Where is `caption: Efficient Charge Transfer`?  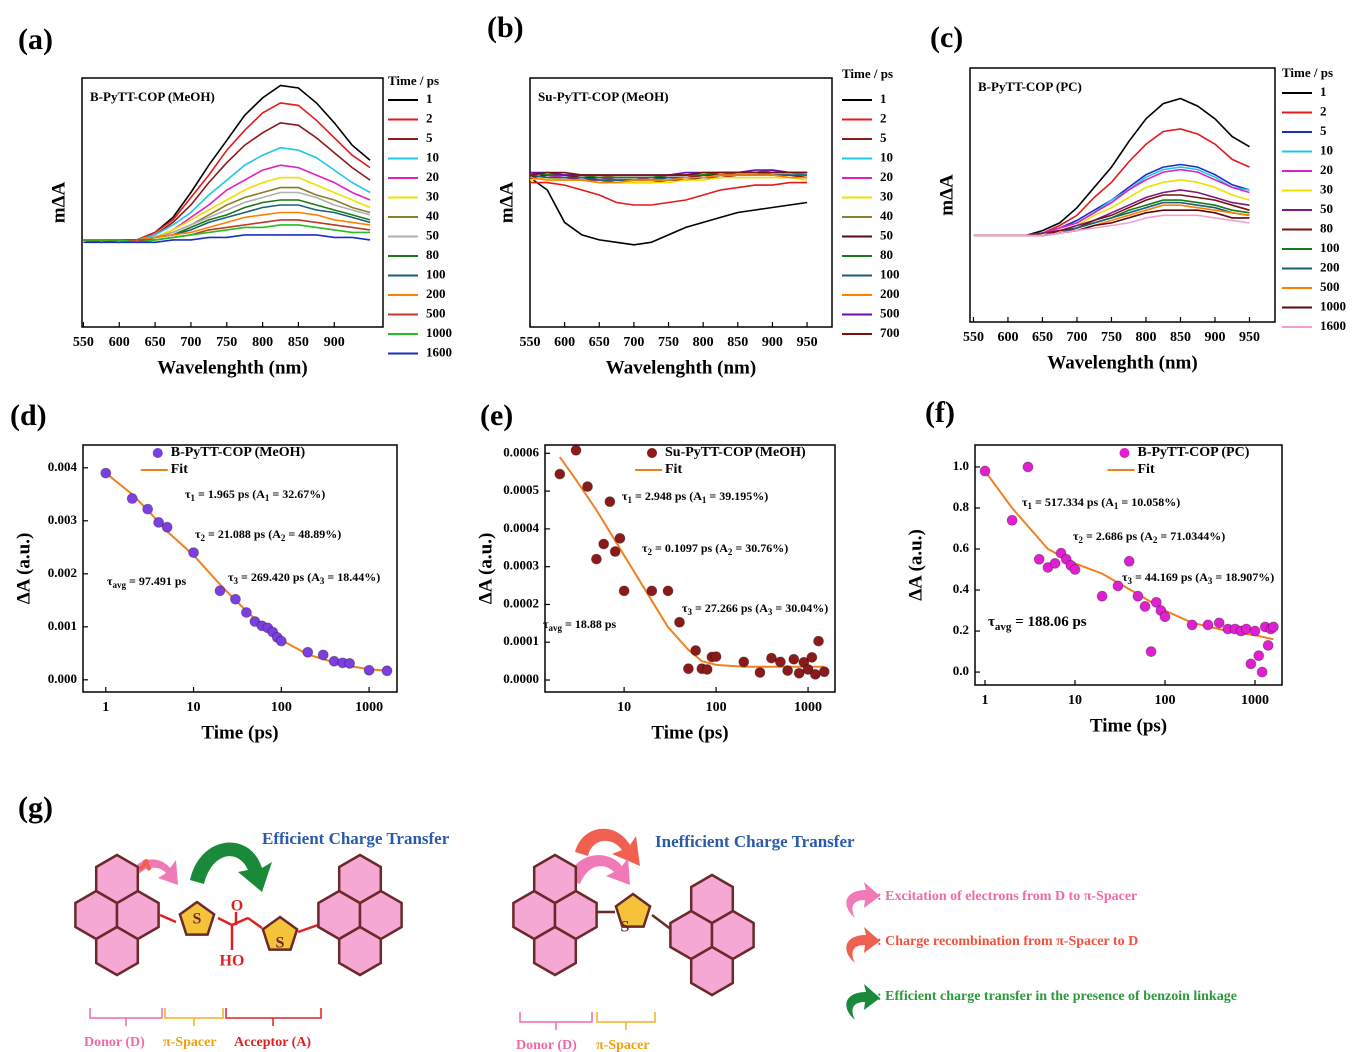 caption: Efficient Charge Transfer is located at coordinates (356, 838).